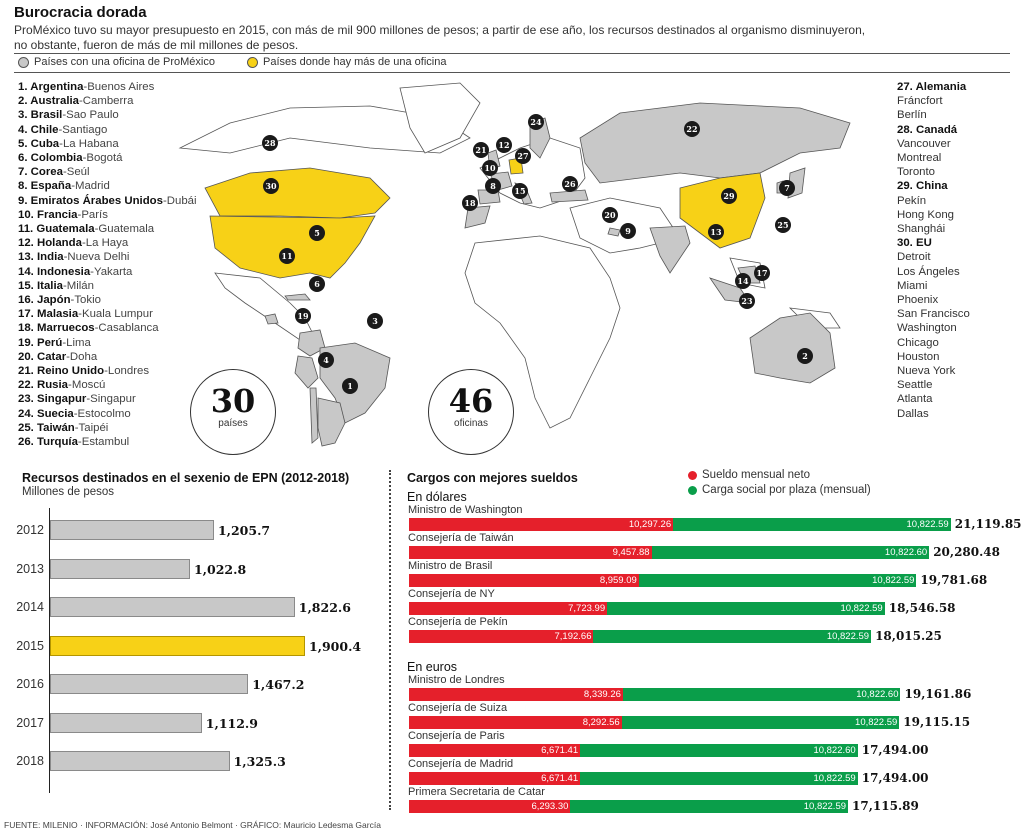  What do you see at coordinates (610, 215) in the screenshot?
I see `svg-text: 20` at bounding box center [610, 215].